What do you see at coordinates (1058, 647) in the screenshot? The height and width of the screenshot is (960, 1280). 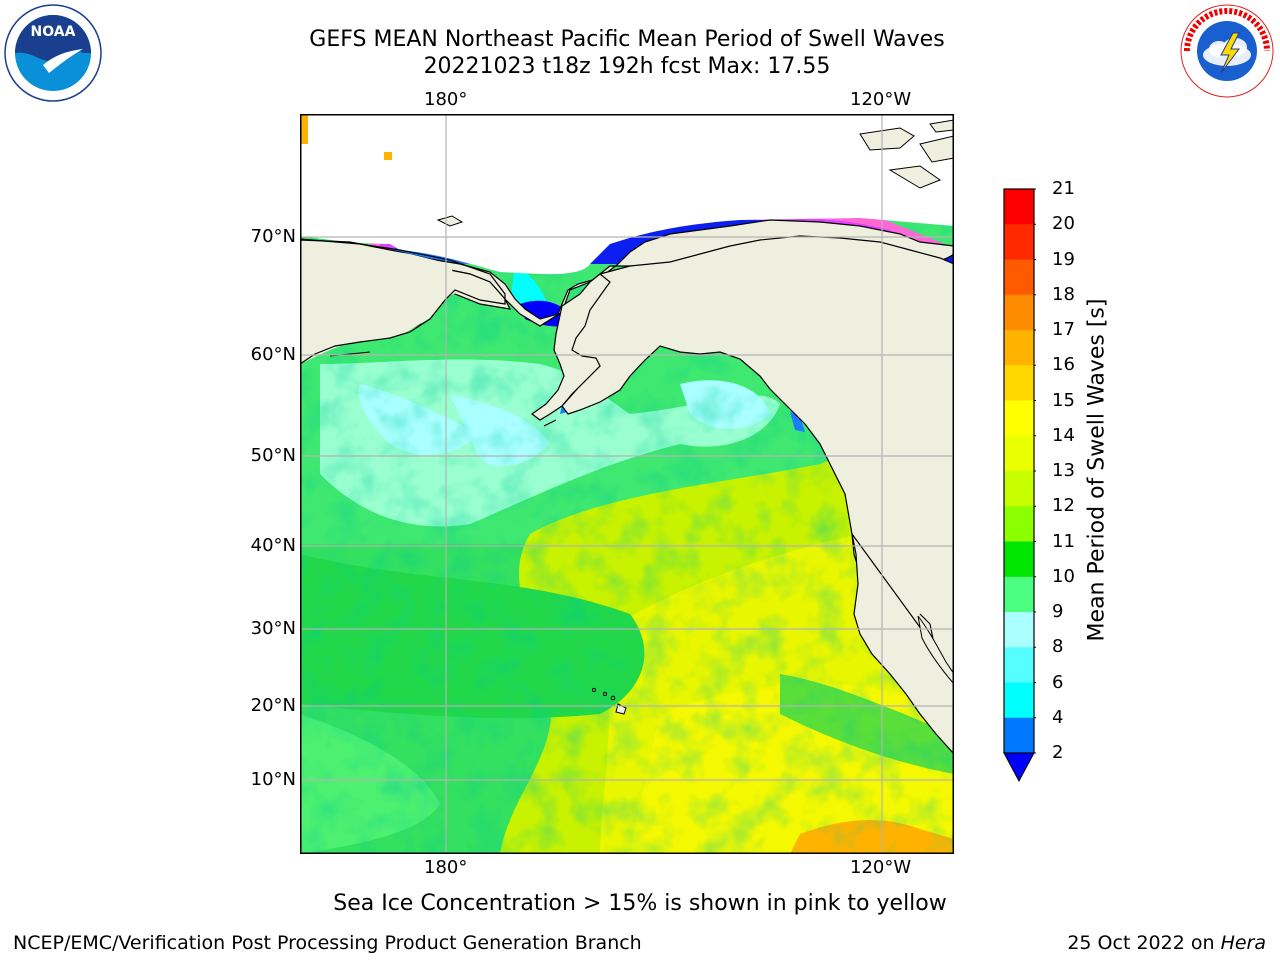 I see `colorbar-tick-label: 8` at bounding box center [1058, 647].